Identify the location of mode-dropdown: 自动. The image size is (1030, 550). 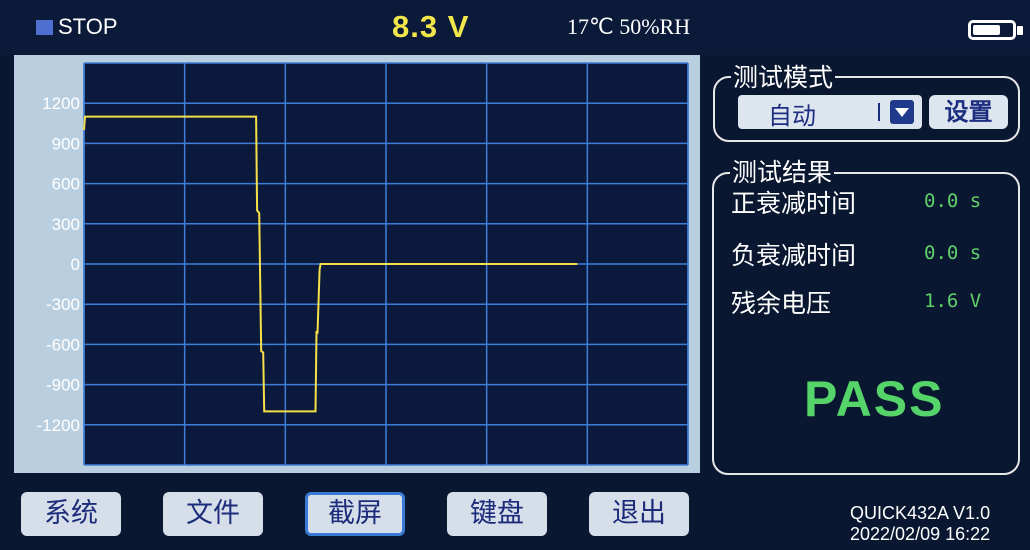
(830, 112).